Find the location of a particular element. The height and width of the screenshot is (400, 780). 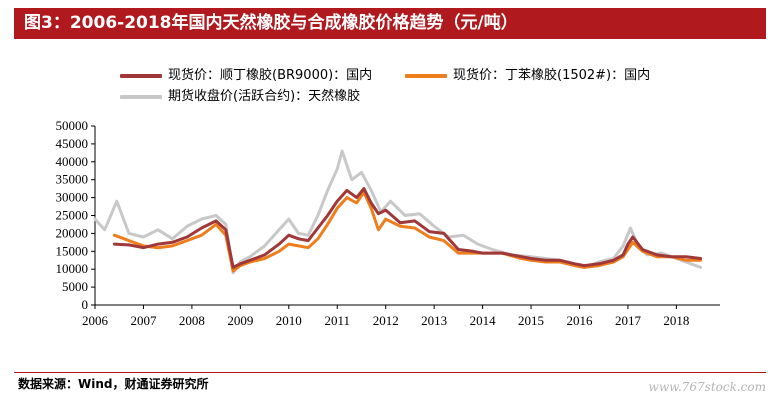

chart-title-bar: 图3：2006-2018年国内天然橡胶与合成橡胶价格趋势（元/吨） is located at coordinates (390, 23).